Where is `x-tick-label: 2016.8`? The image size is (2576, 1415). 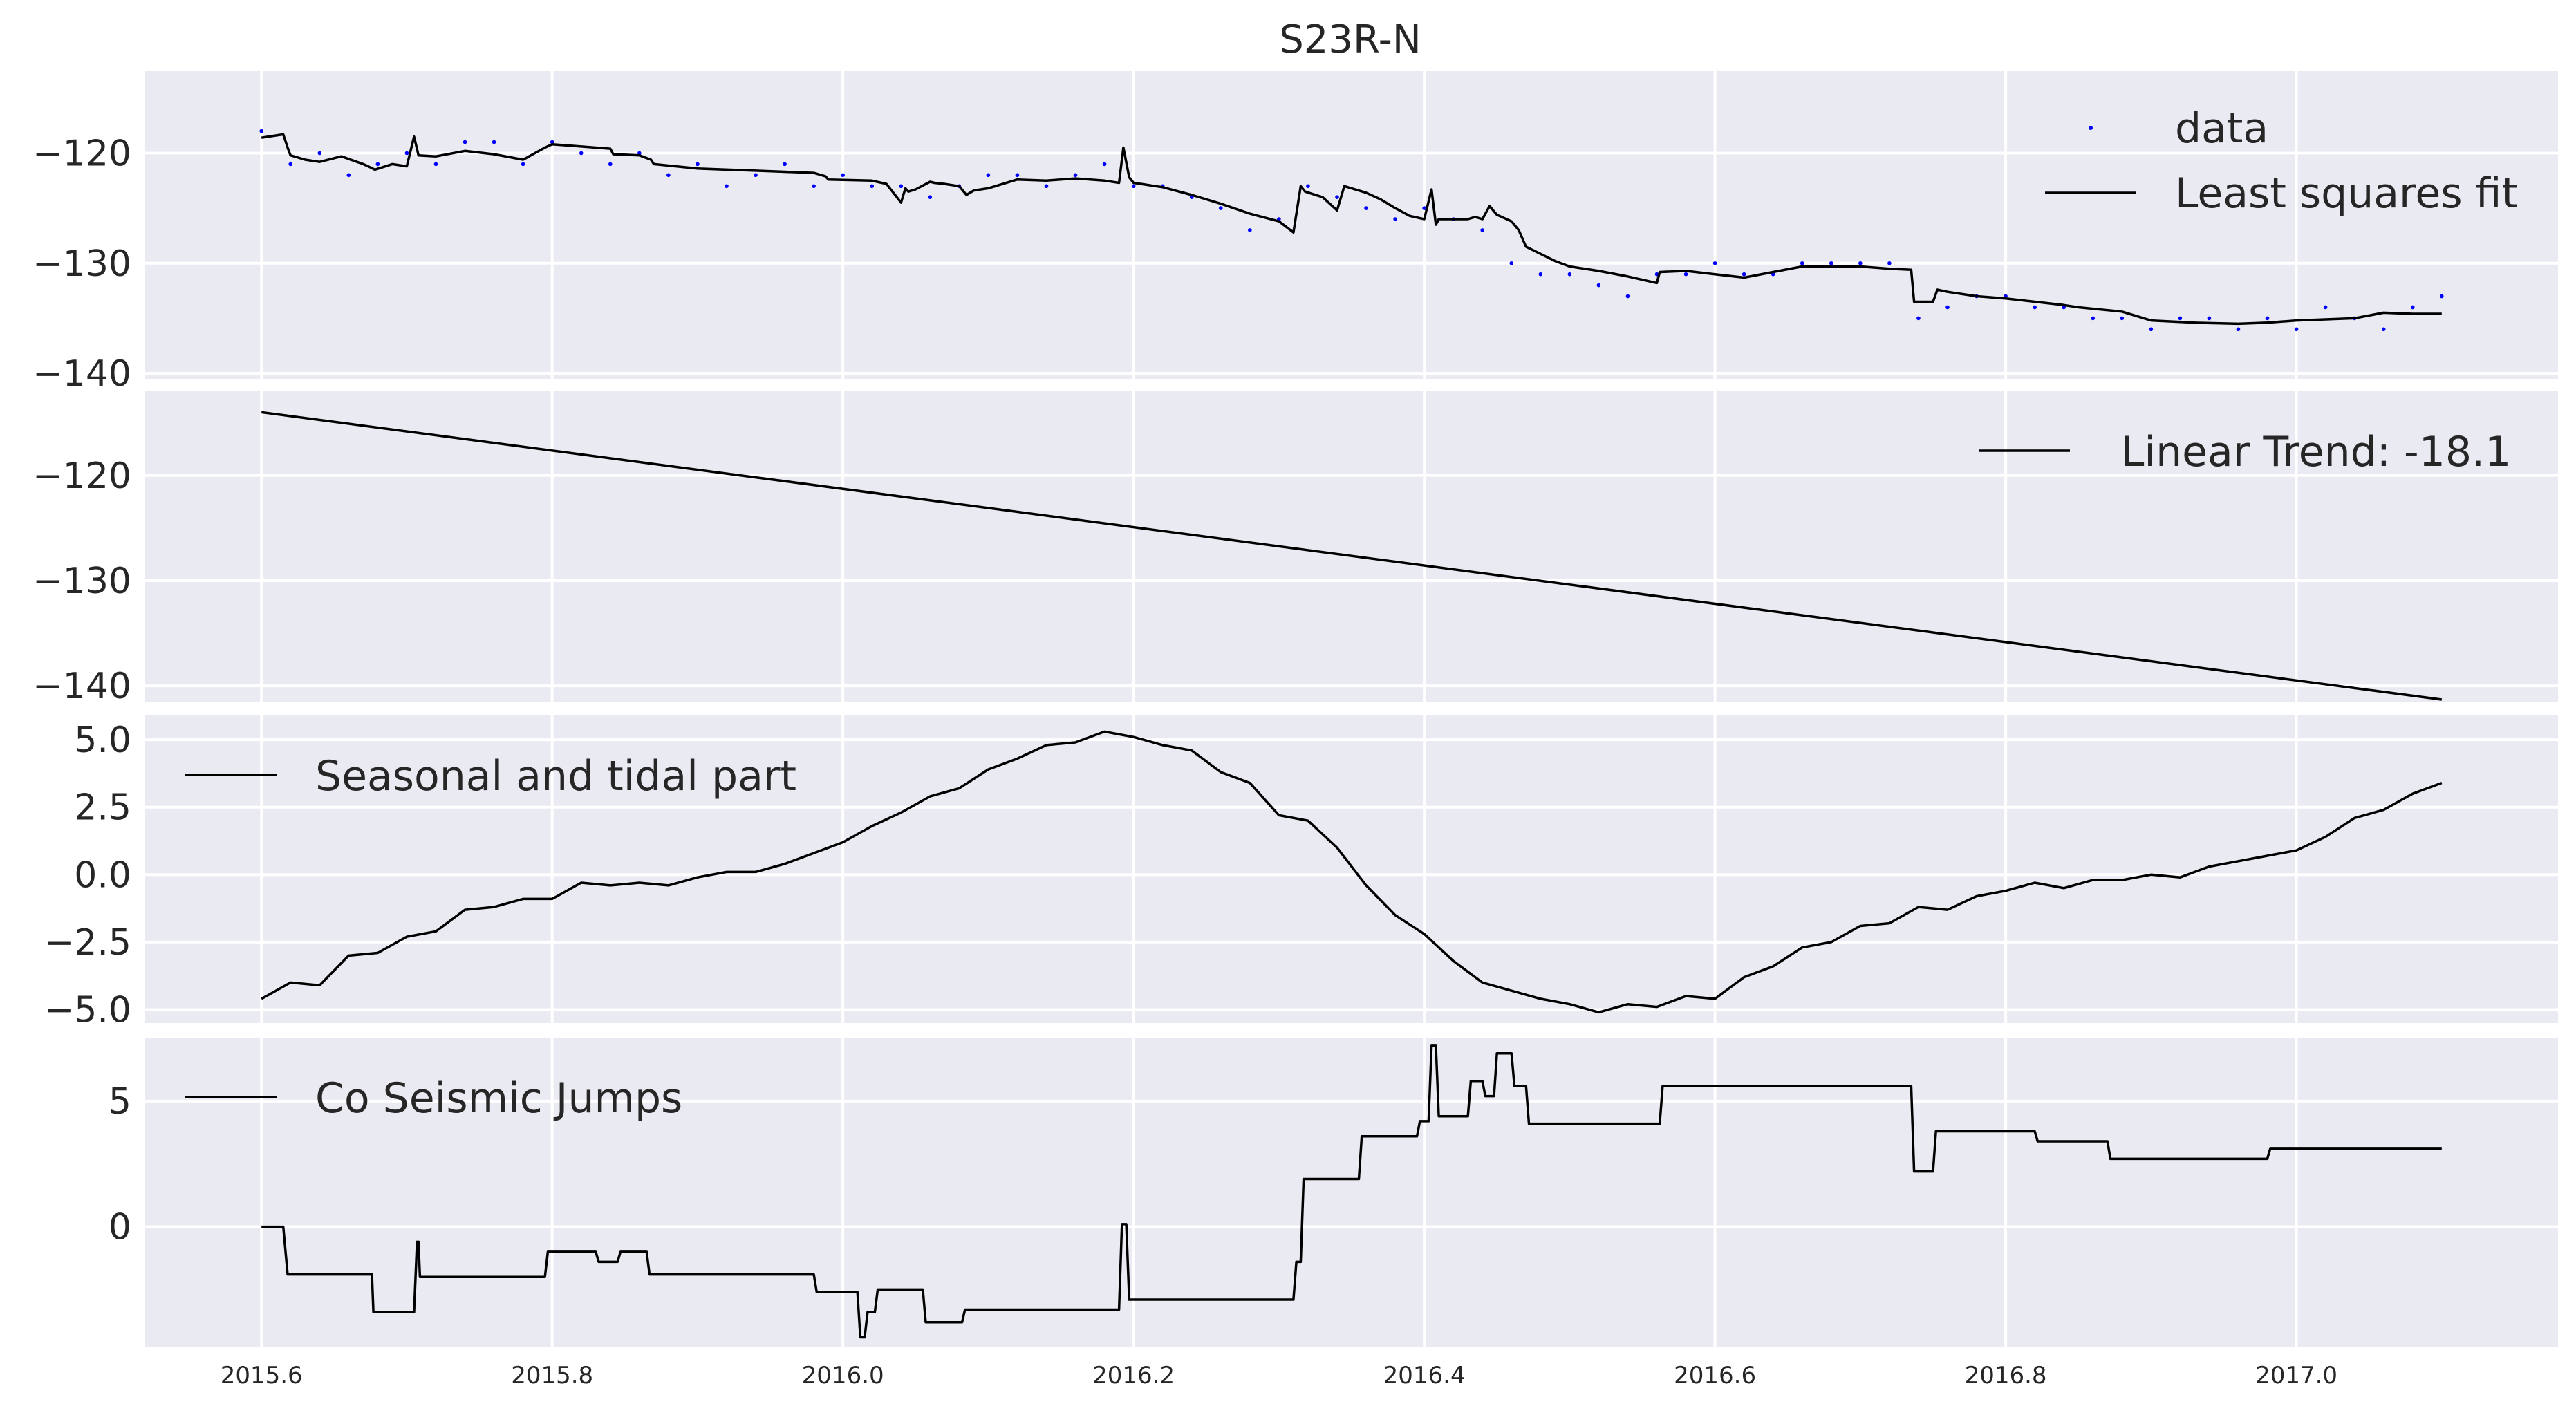 x-tick-label: 2016.8 is located at coordinates (2006, 1375).